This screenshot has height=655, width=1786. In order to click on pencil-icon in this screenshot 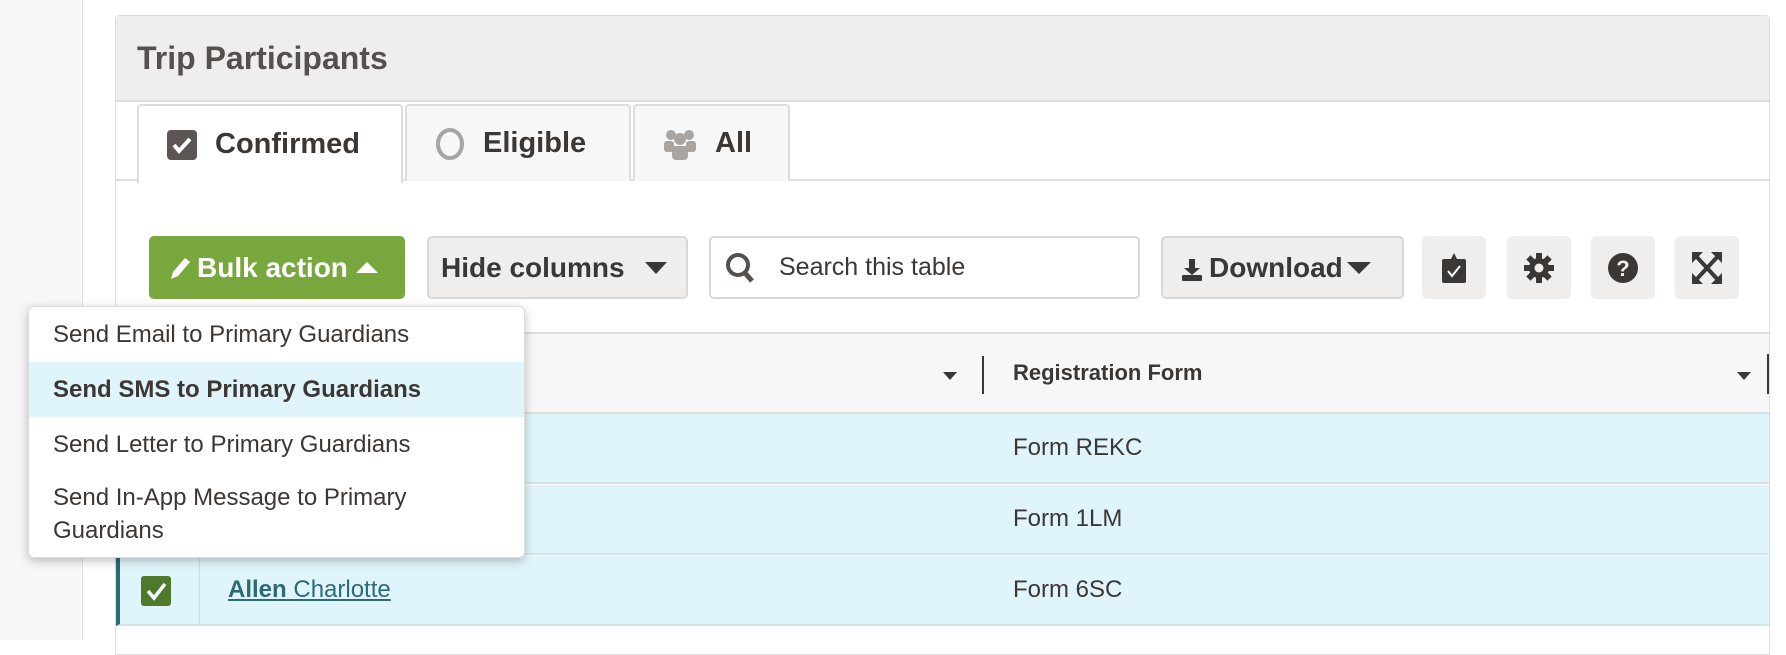, I will do `click(179, 268)`.